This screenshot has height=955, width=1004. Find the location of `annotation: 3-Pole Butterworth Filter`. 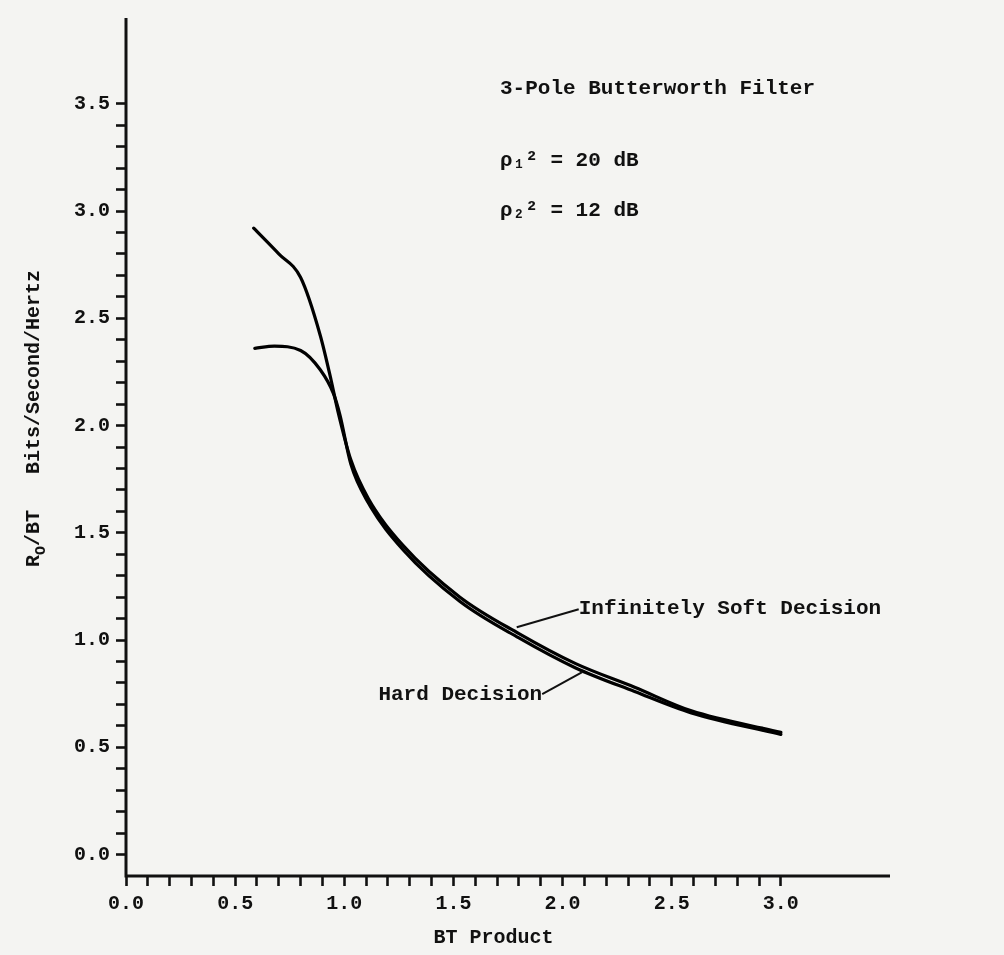

annotation: 3-Pole Butterworth Filter is located at coordinates (658, 89).